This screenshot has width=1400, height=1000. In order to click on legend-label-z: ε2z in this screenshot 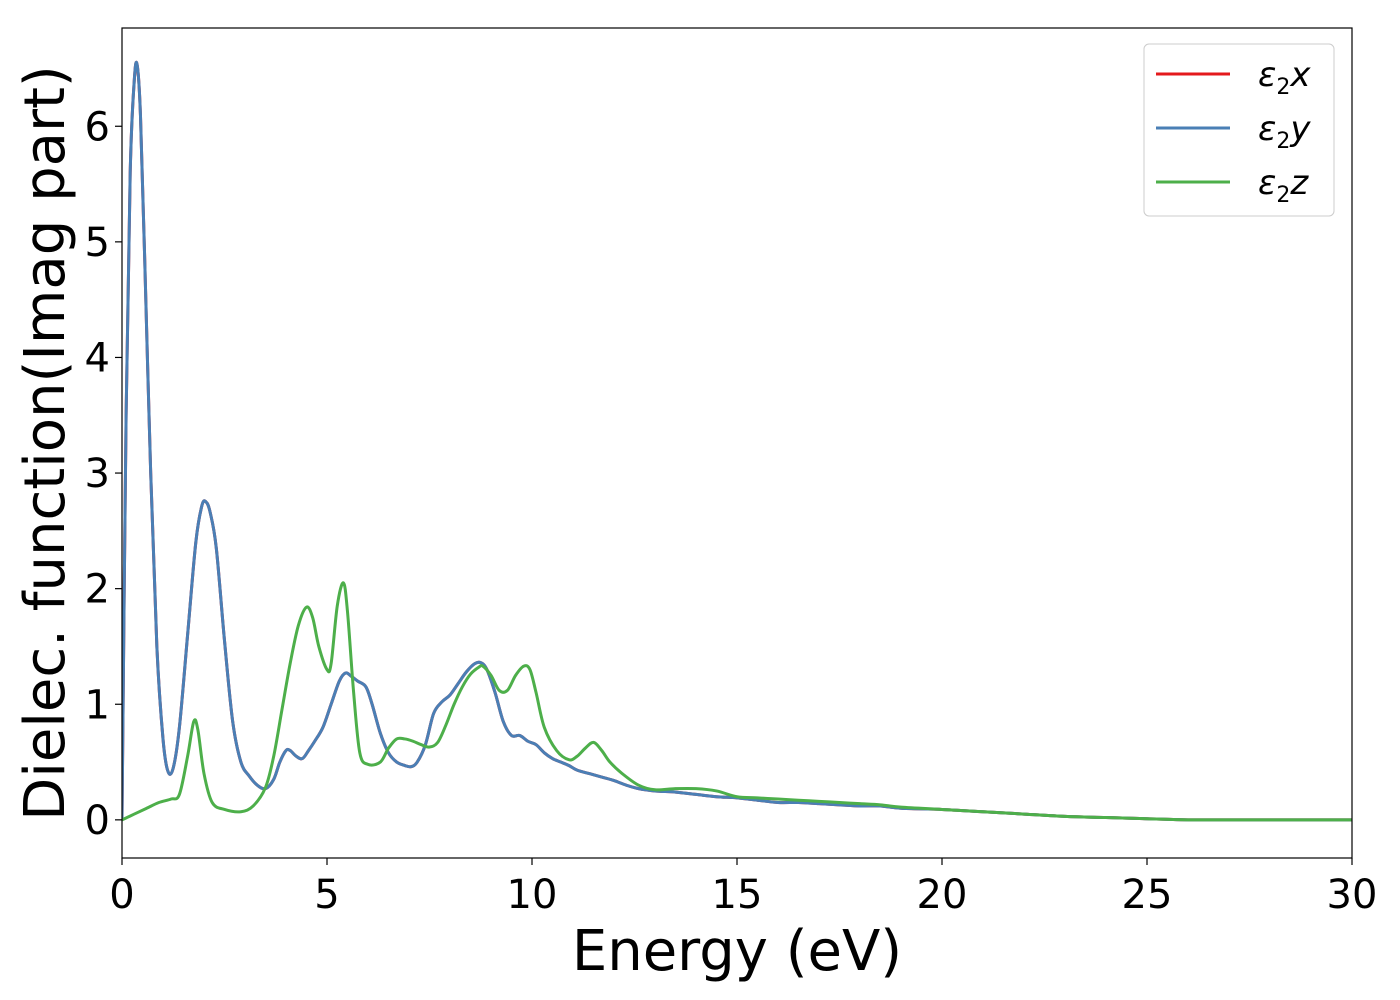, I will do `click(1283, 185)`.